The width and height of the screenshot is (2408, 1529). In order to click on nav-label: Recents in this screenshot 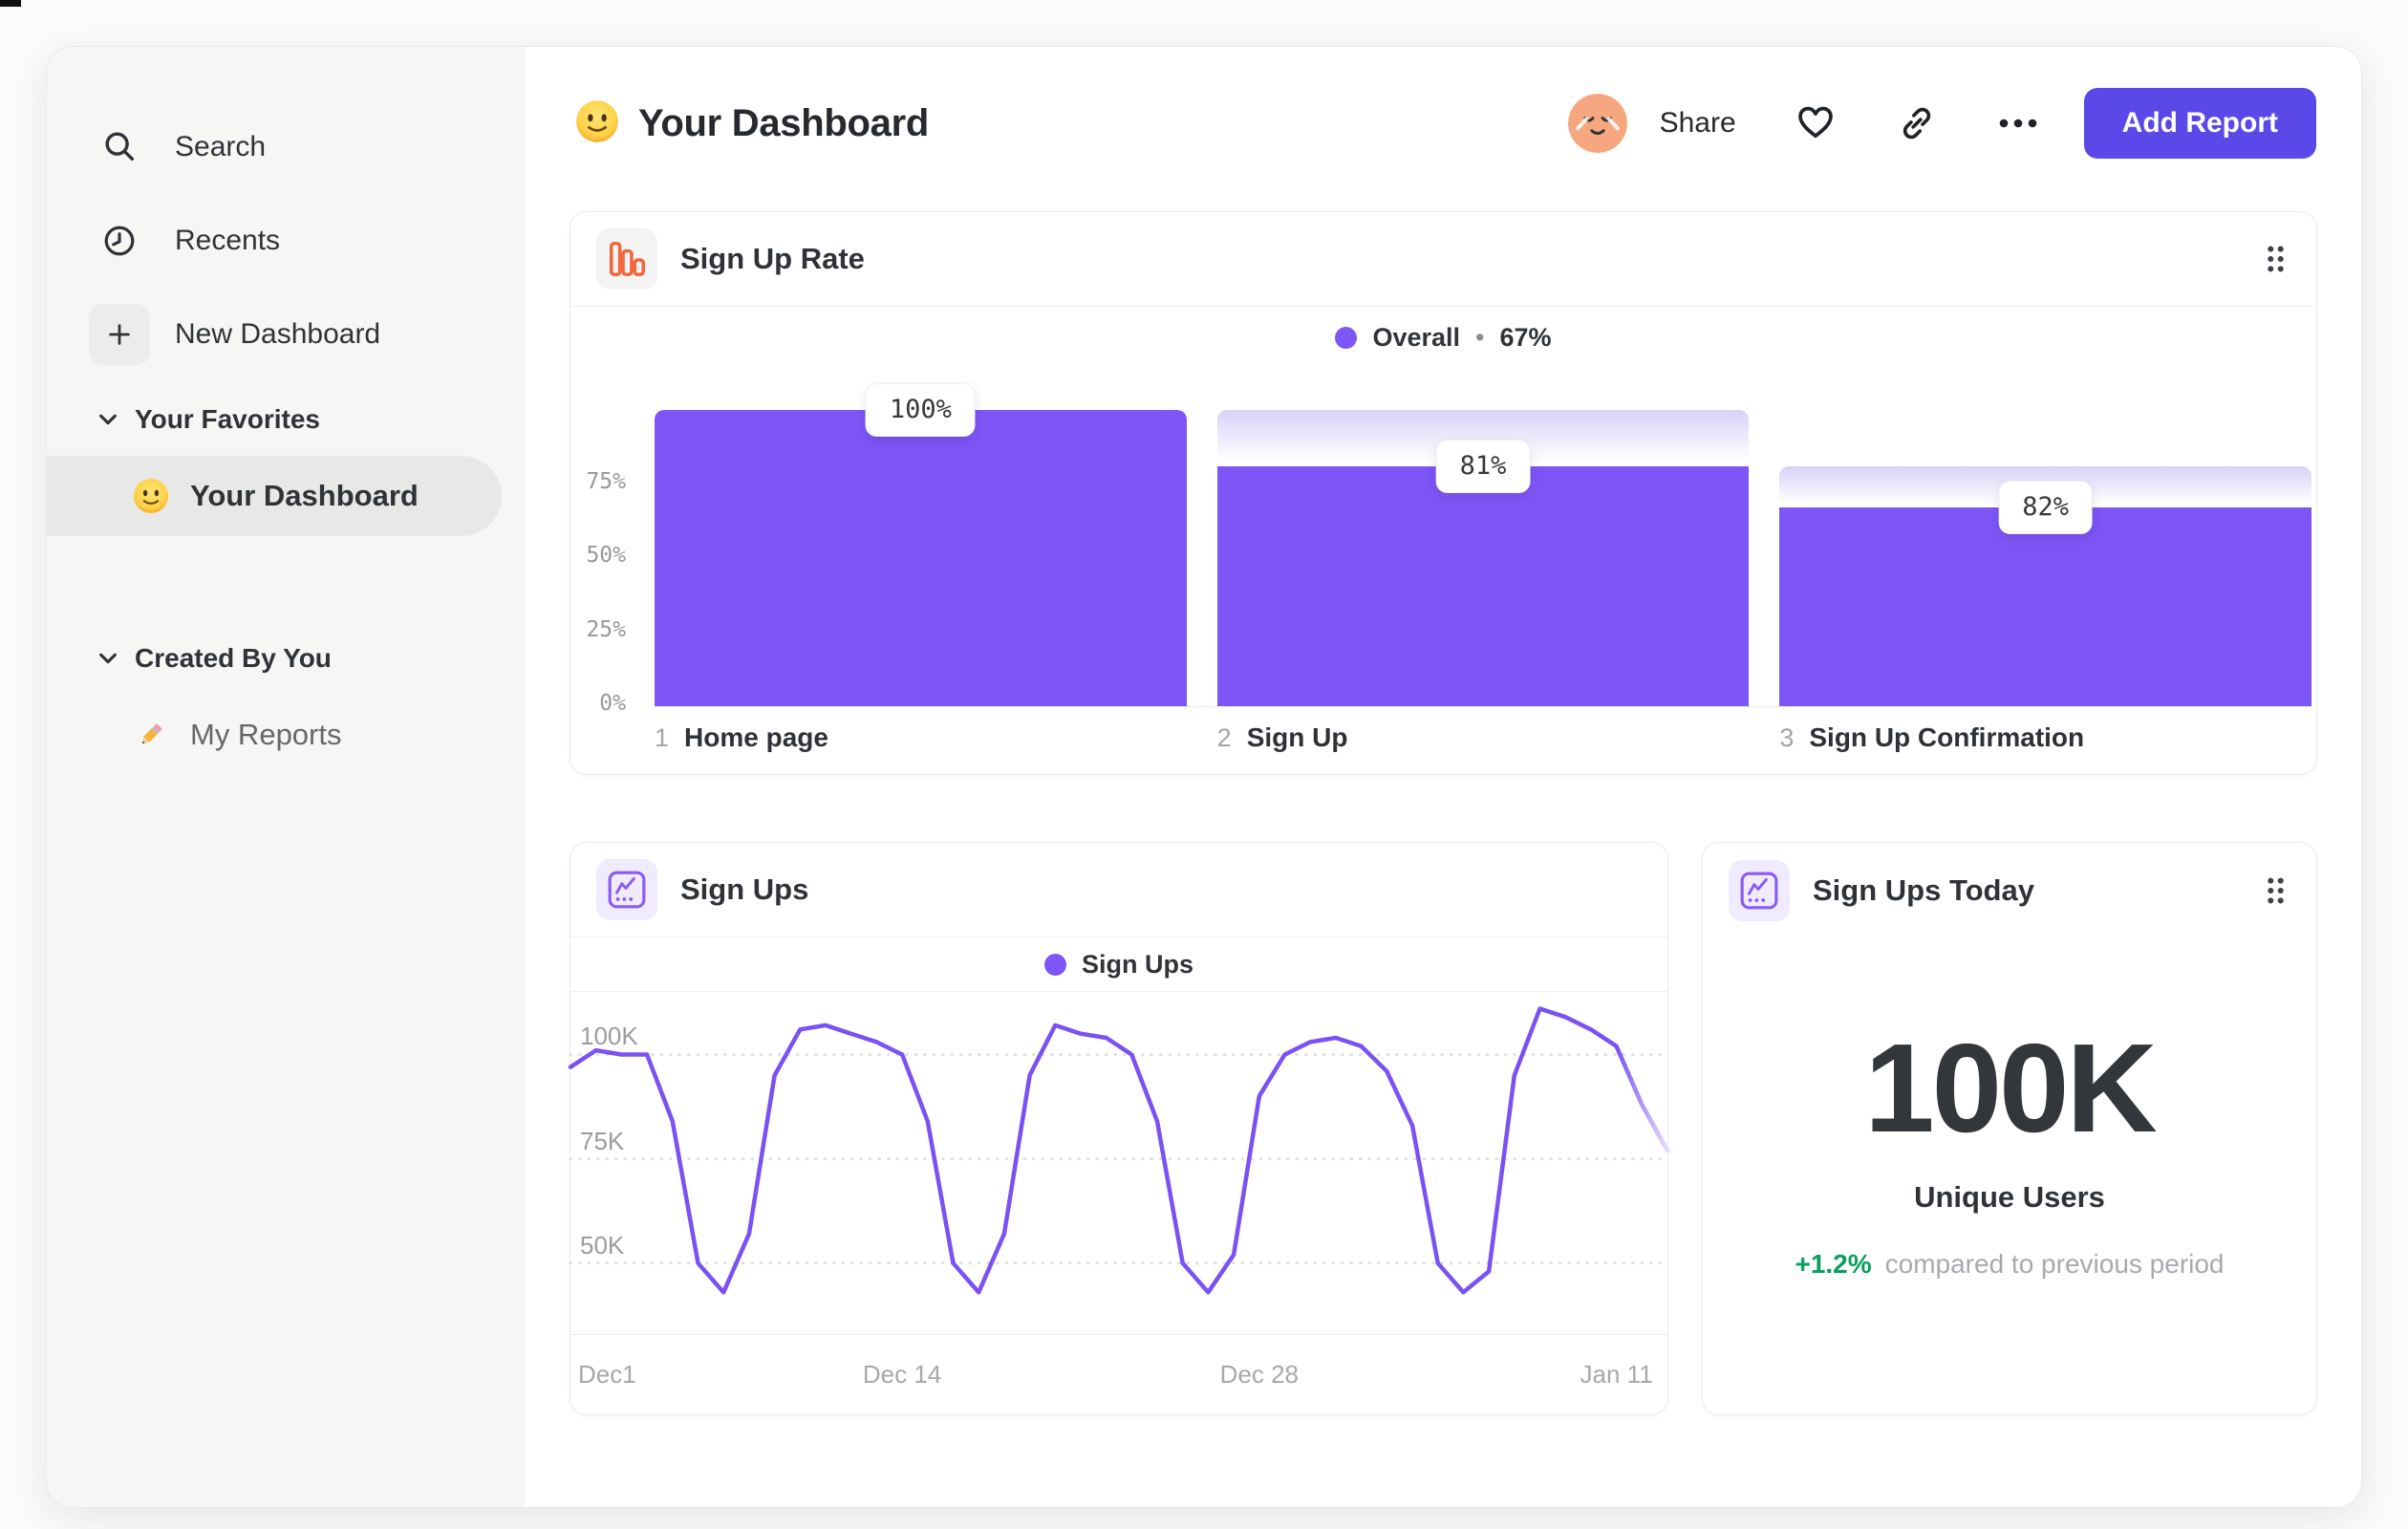, I will do `click(228, 240)`.